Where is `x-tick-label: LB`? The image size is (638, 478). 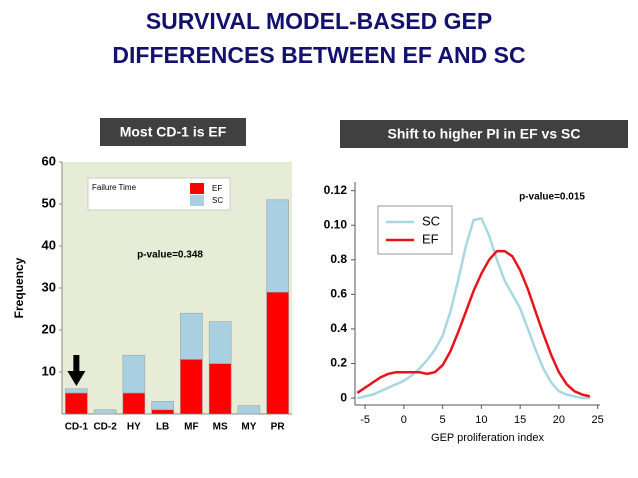
x-tick-label: LB is located at coordinates (162, 427).